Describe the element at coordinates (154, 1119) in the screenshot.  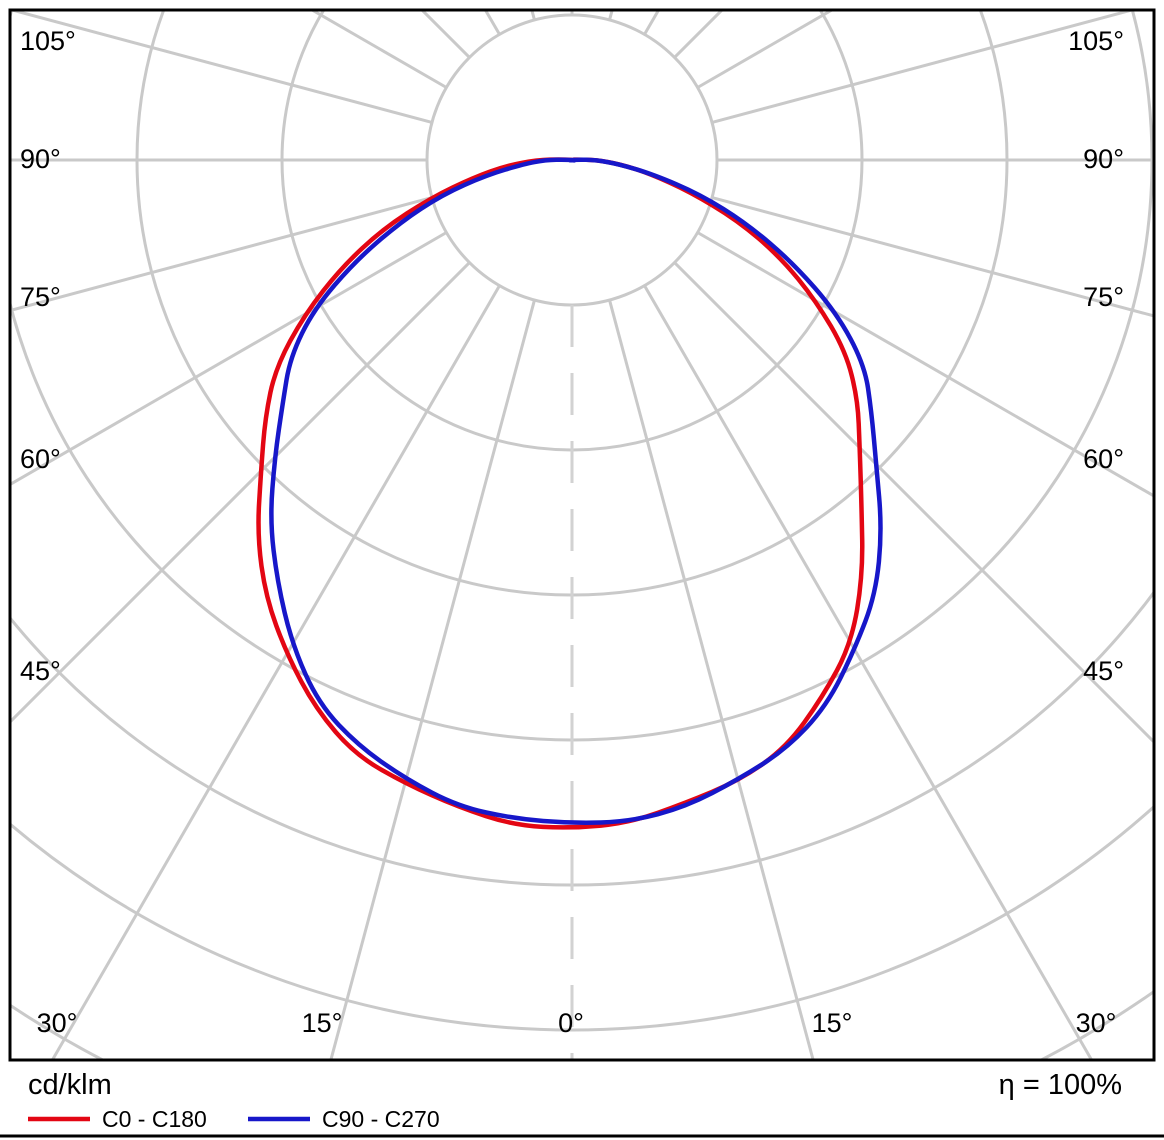
I see `legend-label-c0-c180: C0 - C180` at that location.